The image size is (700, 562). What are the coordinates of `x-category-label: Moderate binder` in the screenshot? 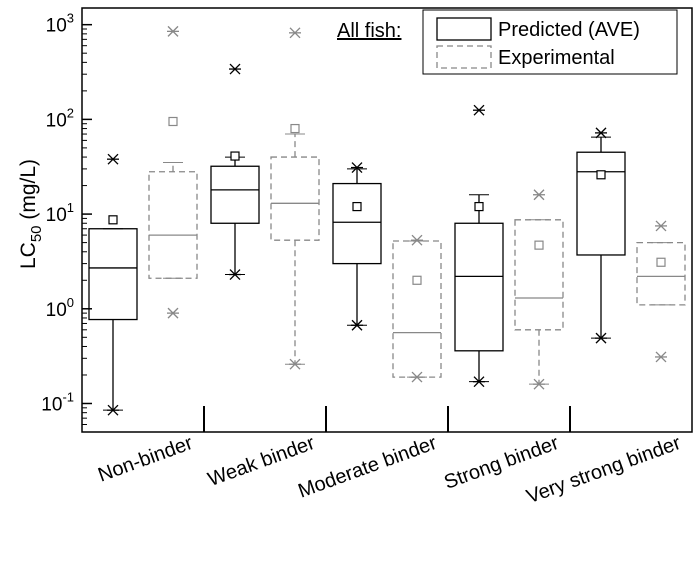 It's located at (367, 467).